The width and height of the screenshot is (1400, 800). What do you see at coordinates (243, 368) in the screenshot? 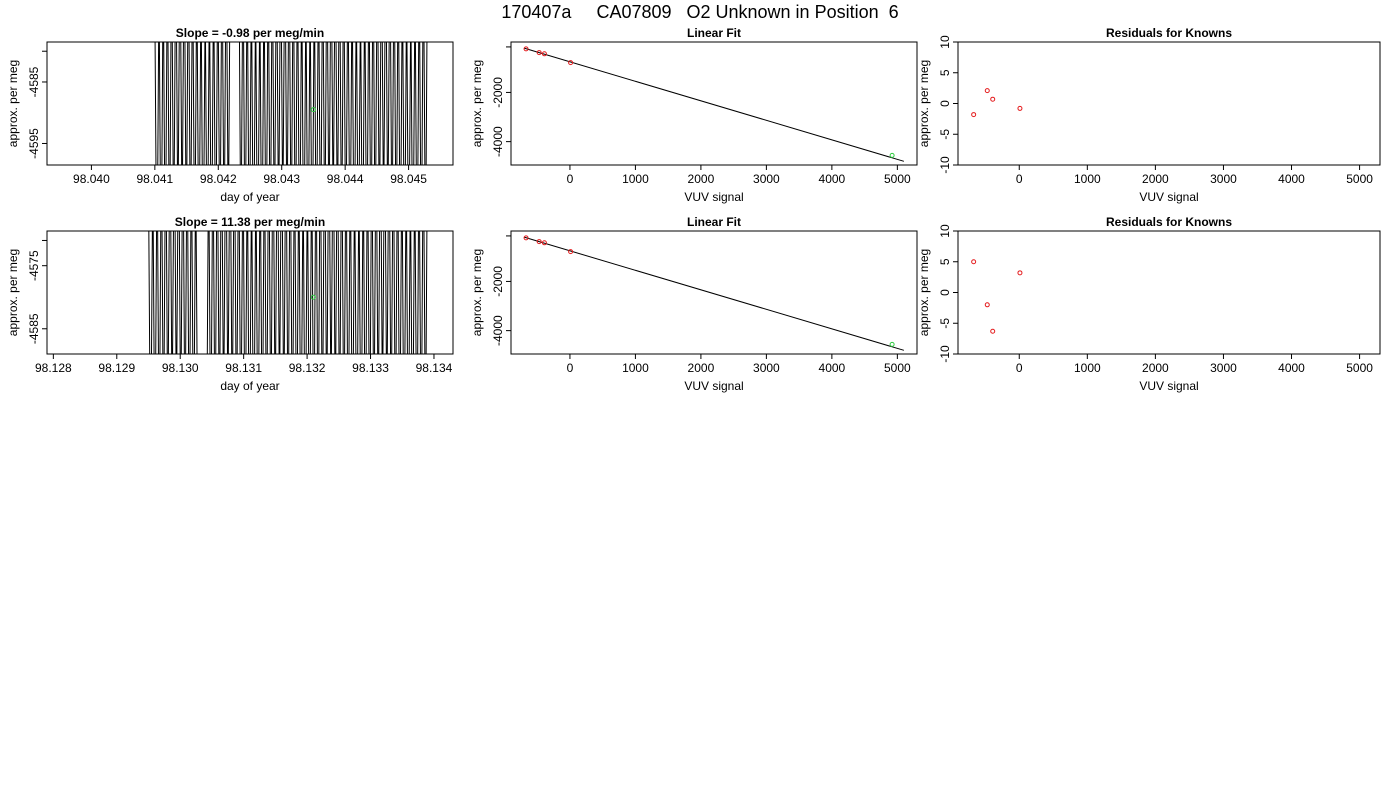
I see `x-tick-label: 98.131` at bounding box center [243, 368].